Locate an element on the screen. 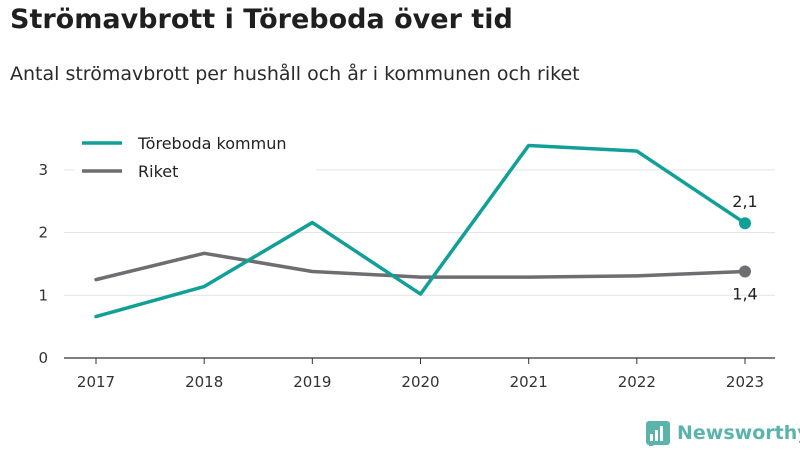 The image size is (800, 450). y-tick-label: 3 is located at coordinates (43, 170).